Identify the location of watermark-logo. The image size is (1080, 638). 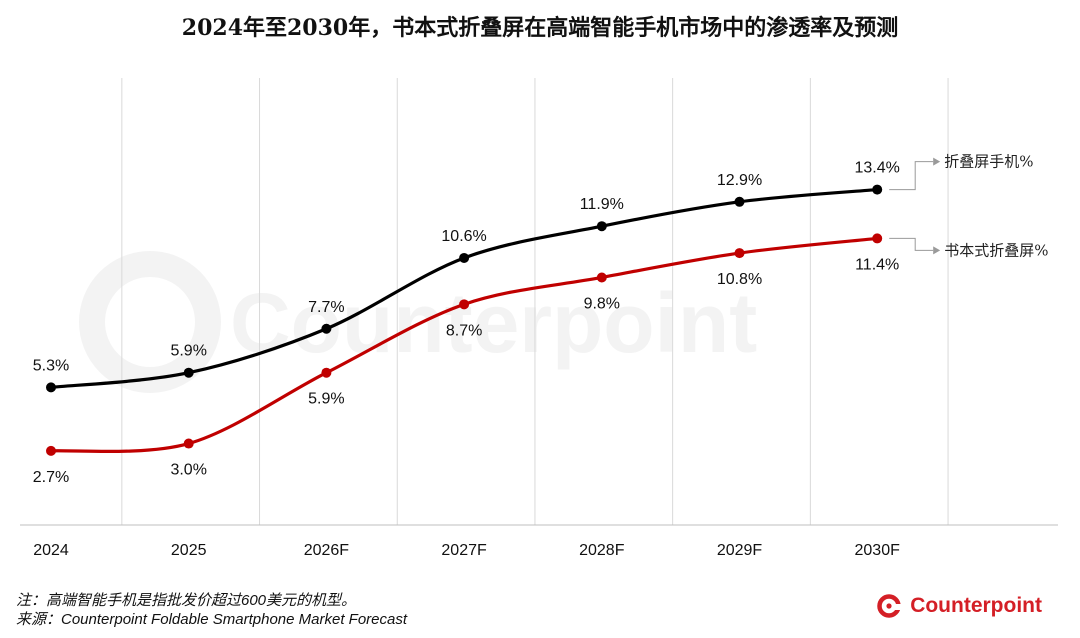
(150, 322).